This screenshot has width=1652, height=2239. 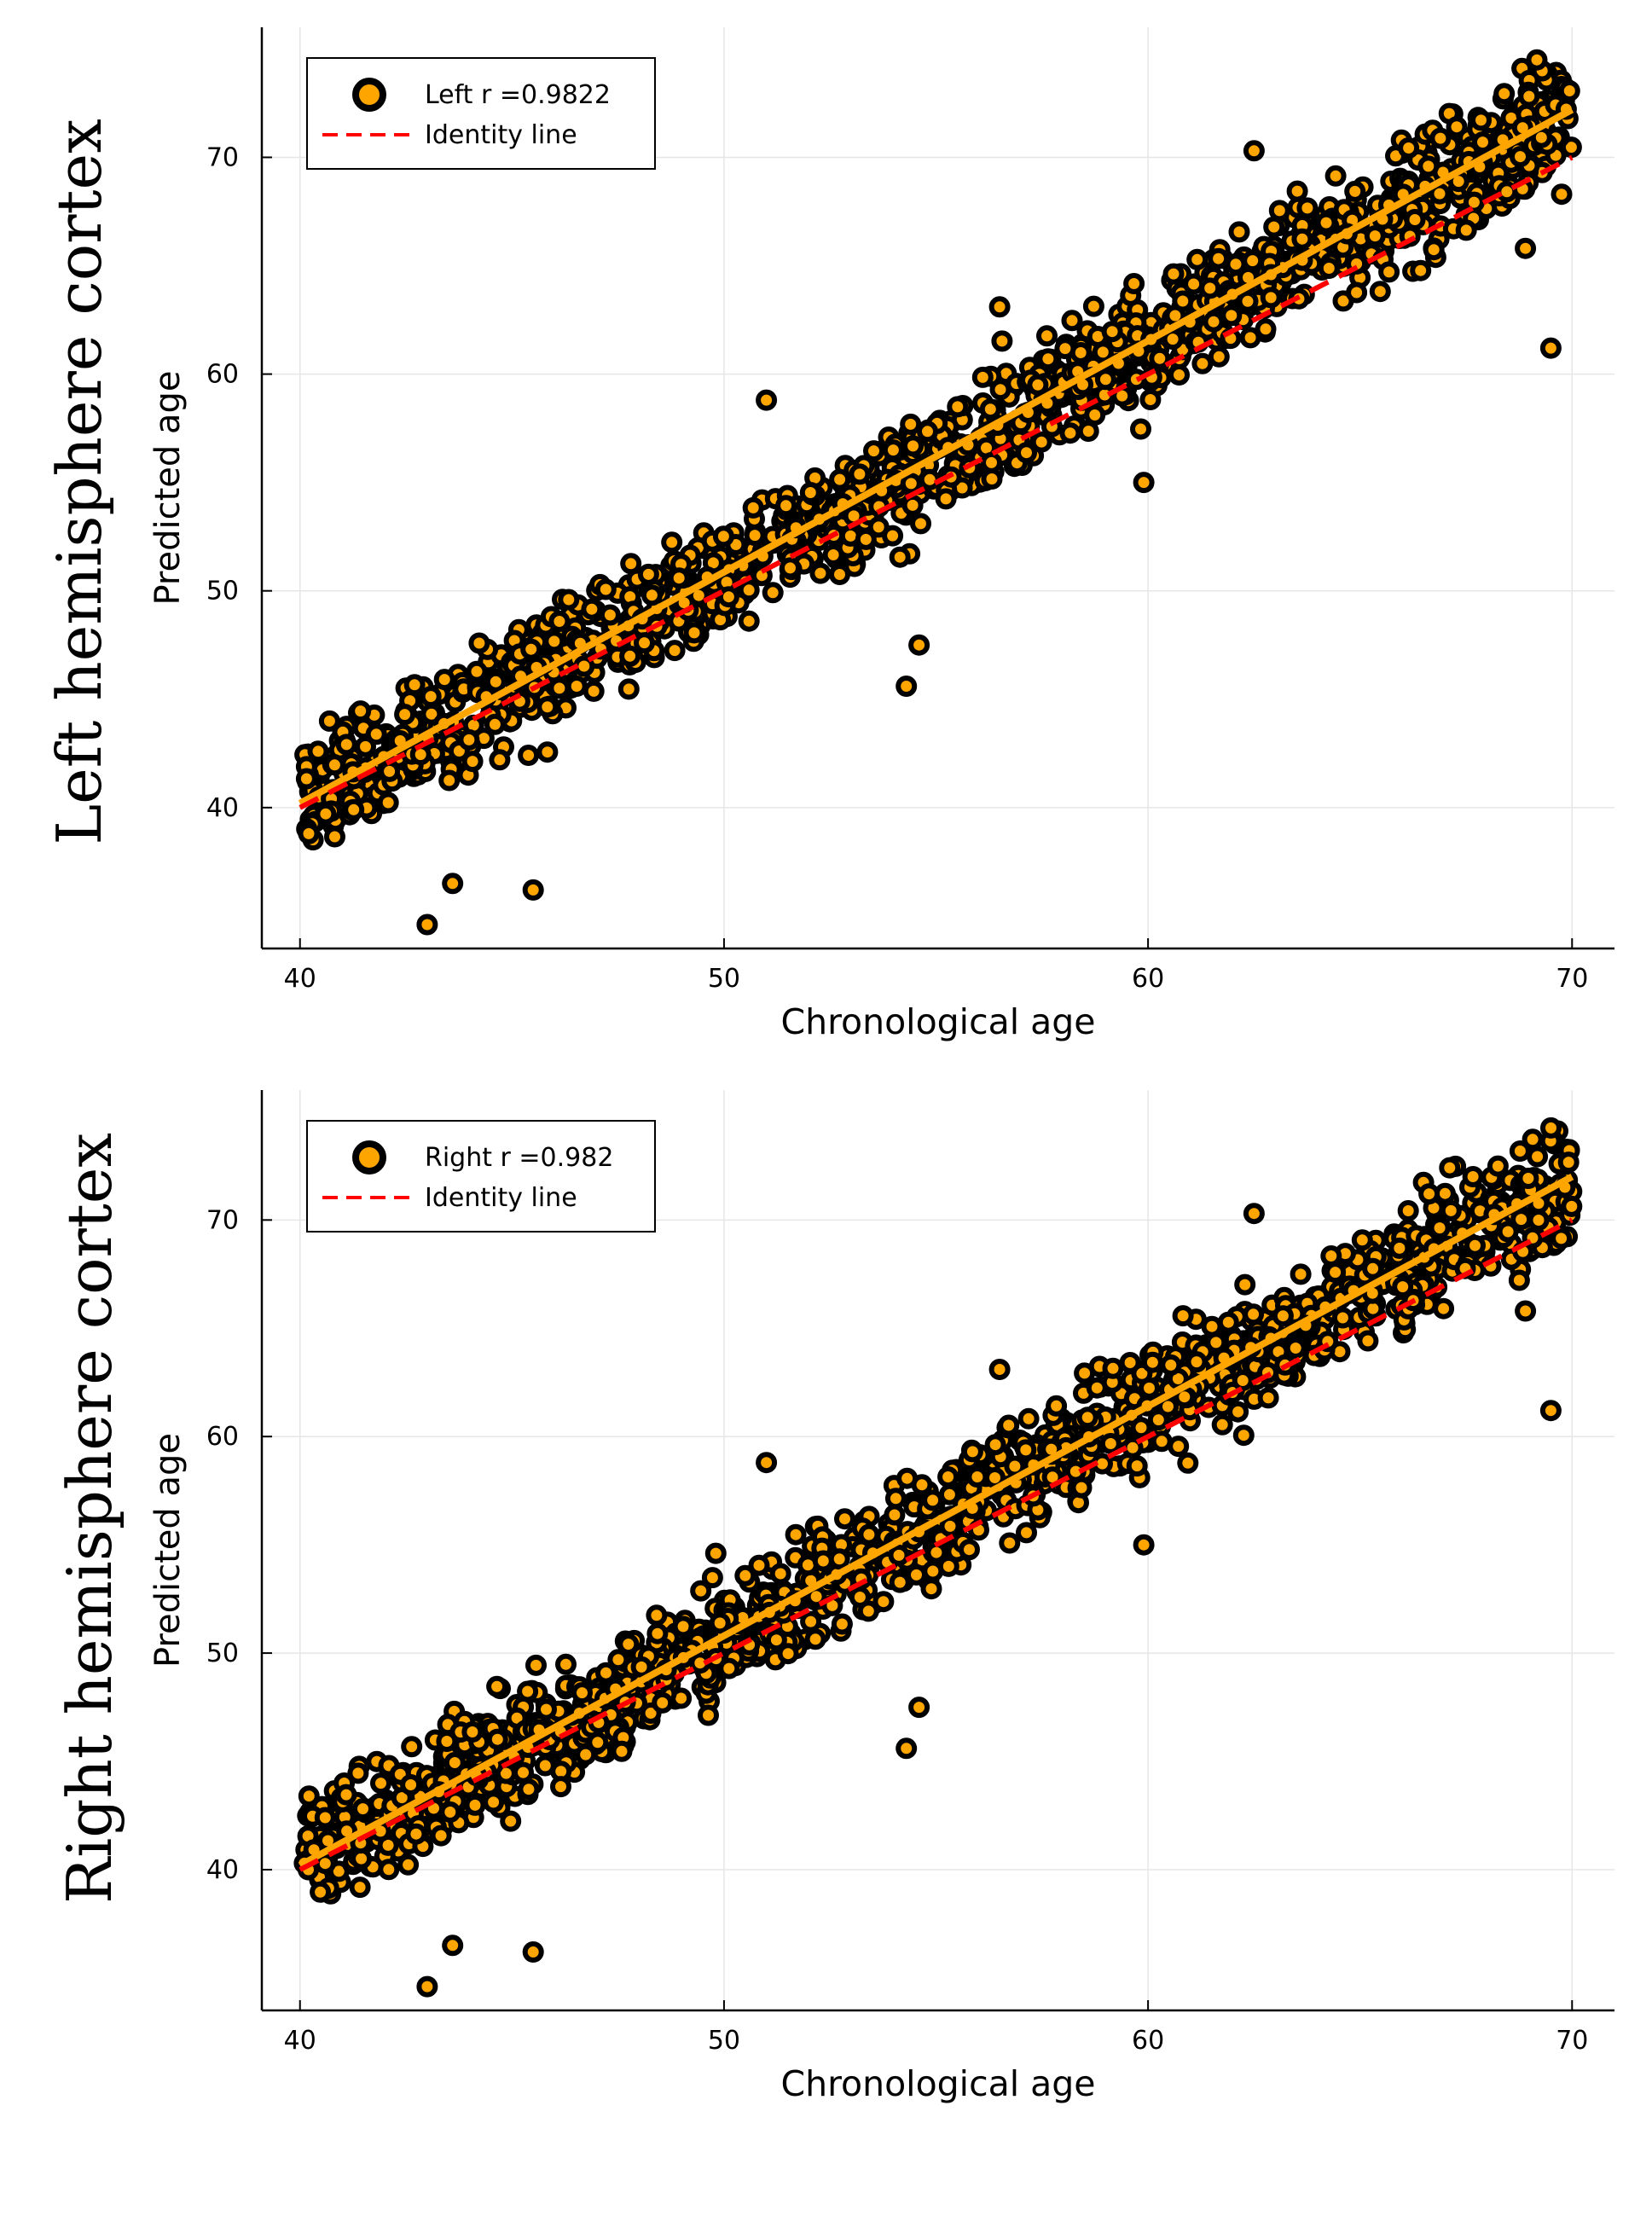 What do you see at coordinates (724, 2041) in the screenshot?
I see `x-tick-label: 50` at bounding box center [724, 2041].